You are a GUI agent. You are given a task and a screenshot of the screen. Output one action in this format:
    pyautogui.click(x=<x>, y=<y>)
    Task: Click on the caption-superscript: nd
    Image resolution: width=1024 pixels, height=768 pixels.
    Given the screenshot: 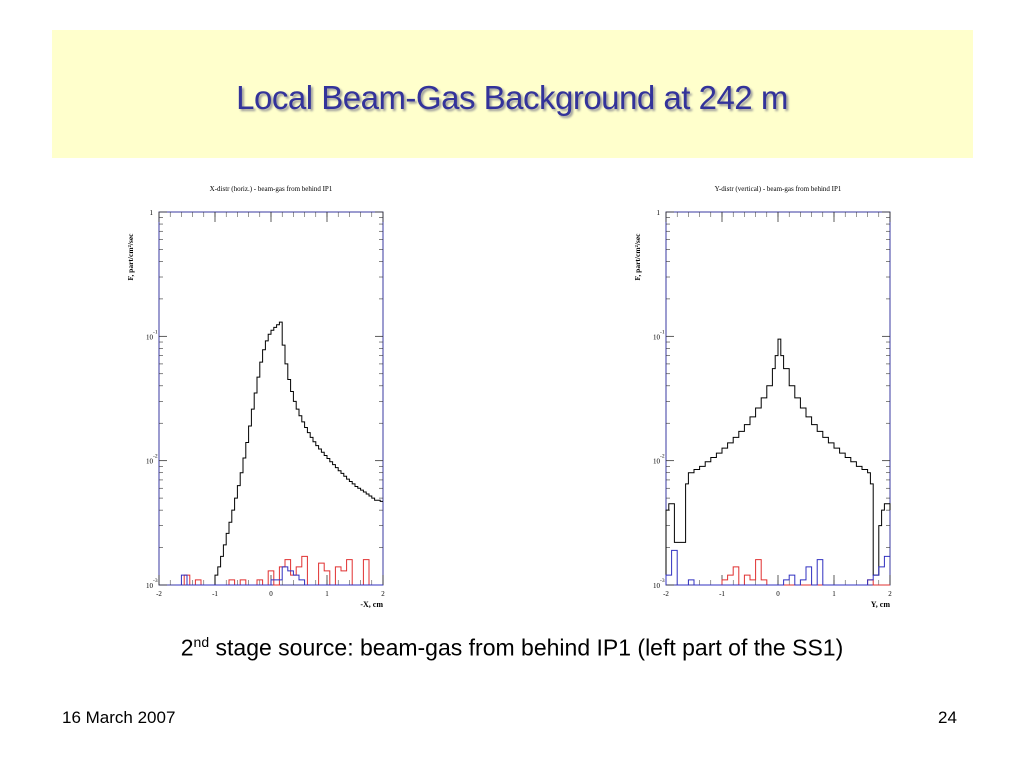 What is the action you would take?
    pyautogui.click(x=201, y=642)
    